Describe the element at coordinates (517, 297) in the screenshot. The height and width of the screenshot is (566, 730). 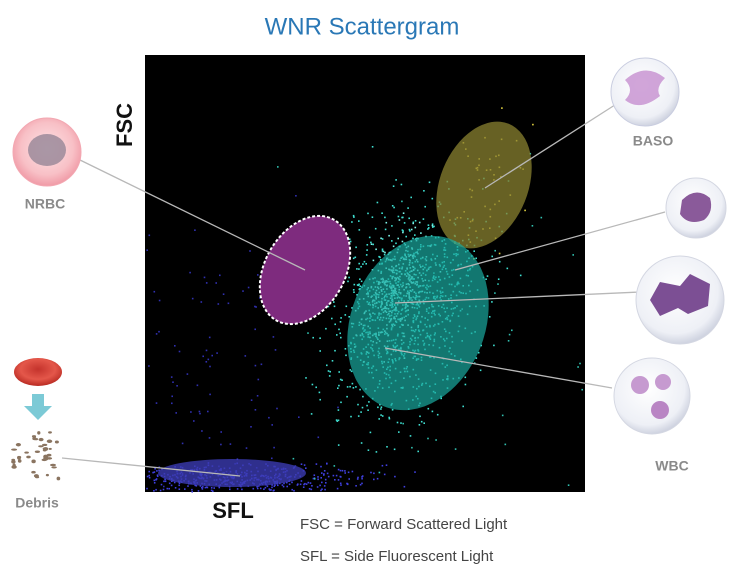
I see `leader-line` at that location.